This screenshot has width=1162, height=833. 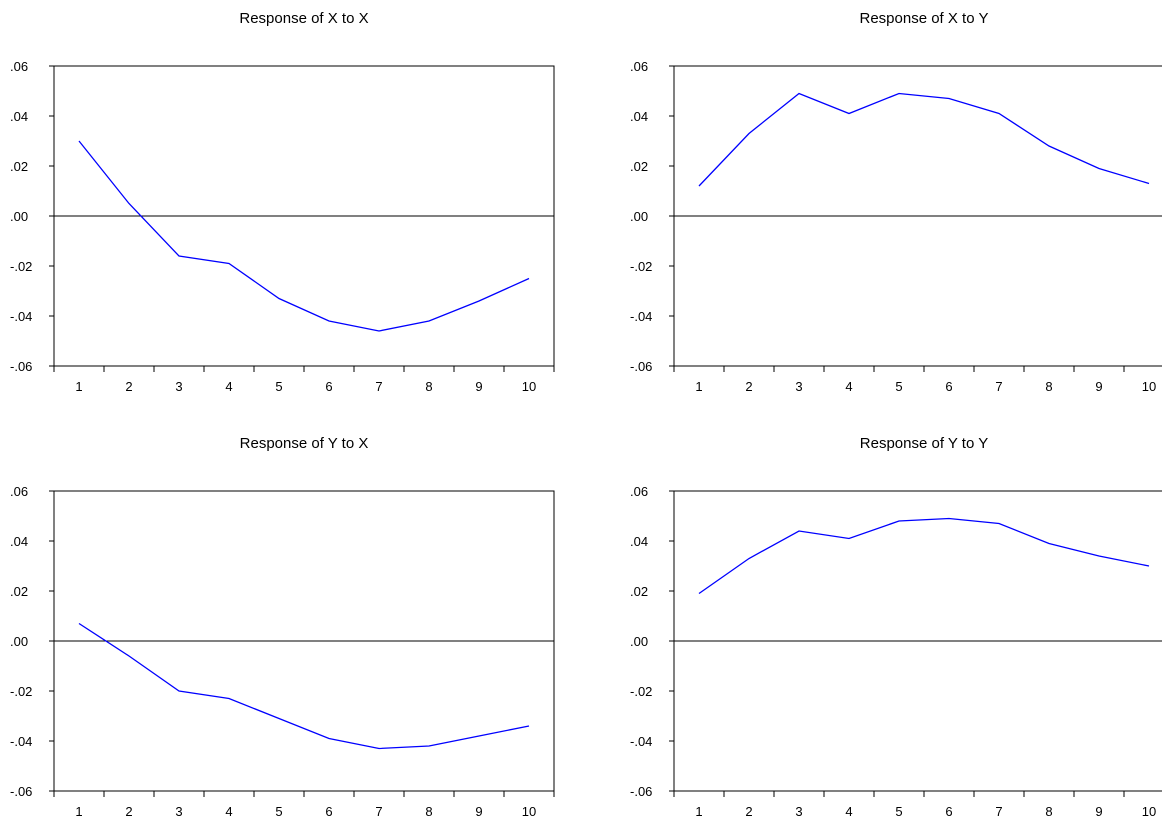 What do you see at coordinates (303, 18) in the screenshot?
I see `chart-title: Response of X to X` at bounding box center [303, 18].